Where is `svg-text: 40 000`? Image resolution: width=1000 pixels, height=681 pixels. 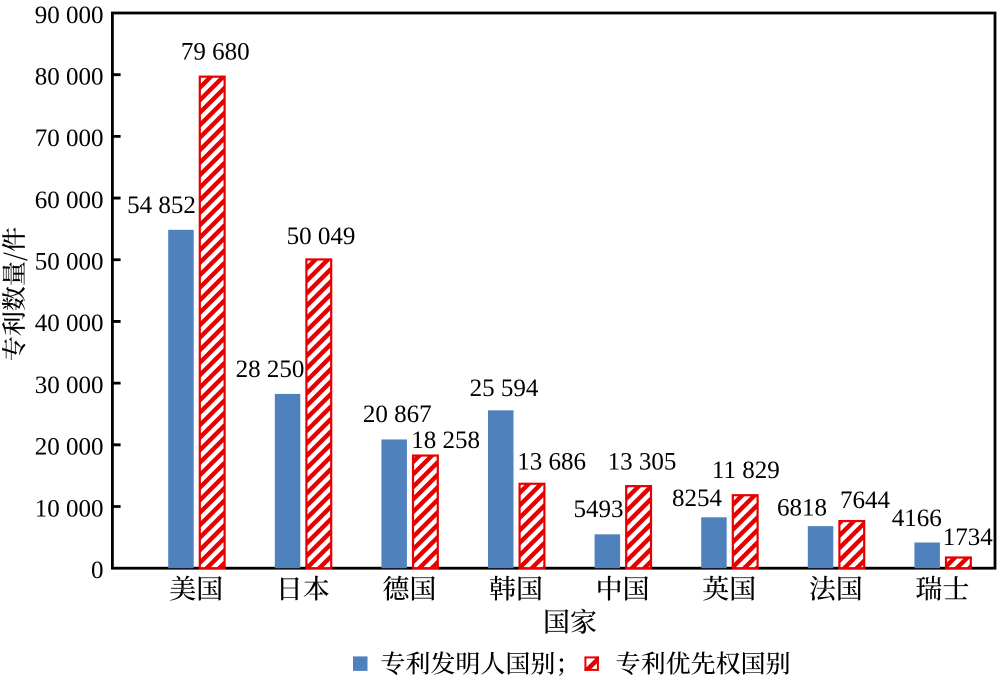 svg-text: 40 000 is located at coordinates (69, 323).